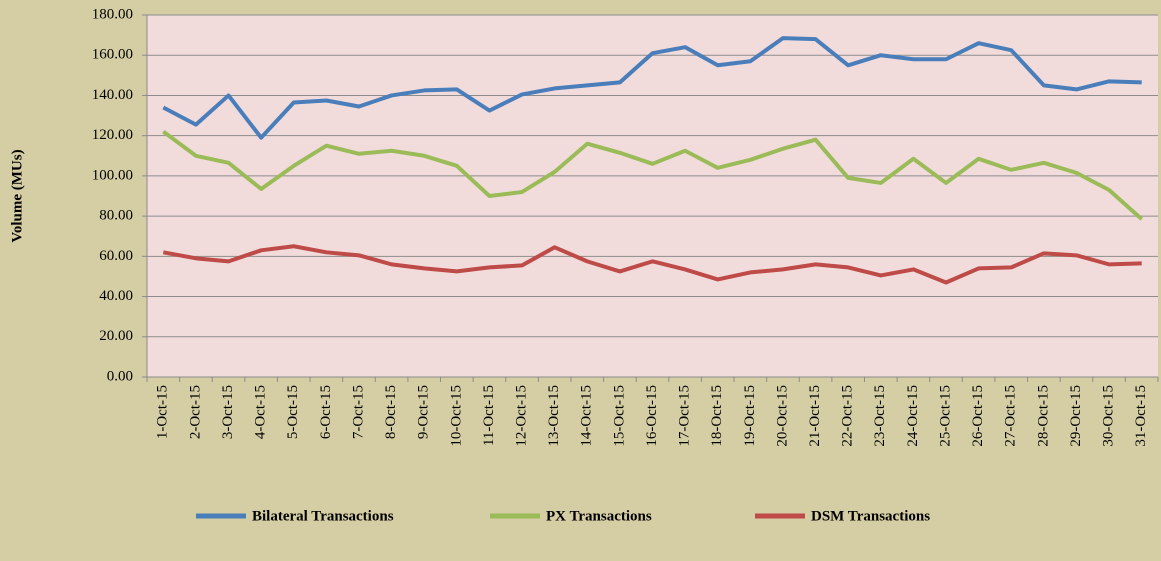 The height and width of the screenshot is (561, 1161). Describe the element at coordinates (521, 416) in the screenshot. I see `x-tick-label: 12-Oct-15` at that location.